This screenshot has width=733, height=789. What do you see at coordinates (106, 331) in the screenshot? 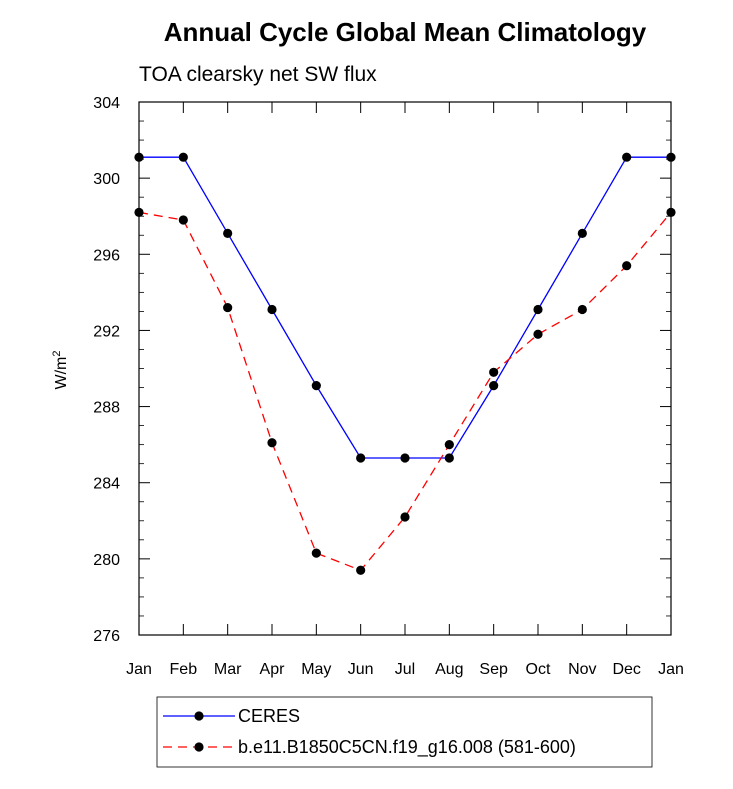
I see `y-tick-label: 292` at bounding box center [106, 331].